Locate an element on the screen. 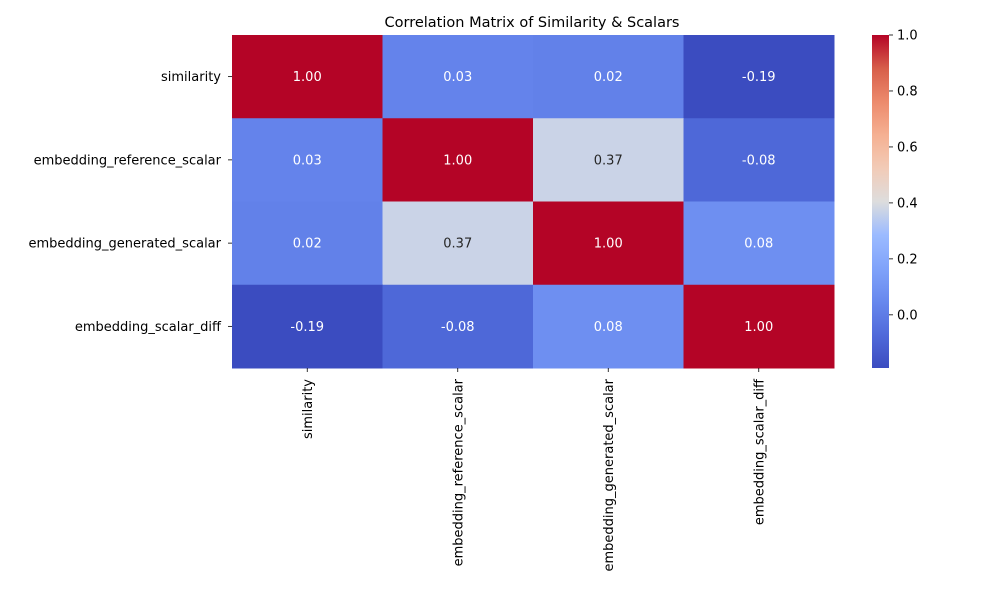 The width and height of the screenshot is (1000, 605). heatmap-cell-r2-c2 is located at coordinates (608, 243).